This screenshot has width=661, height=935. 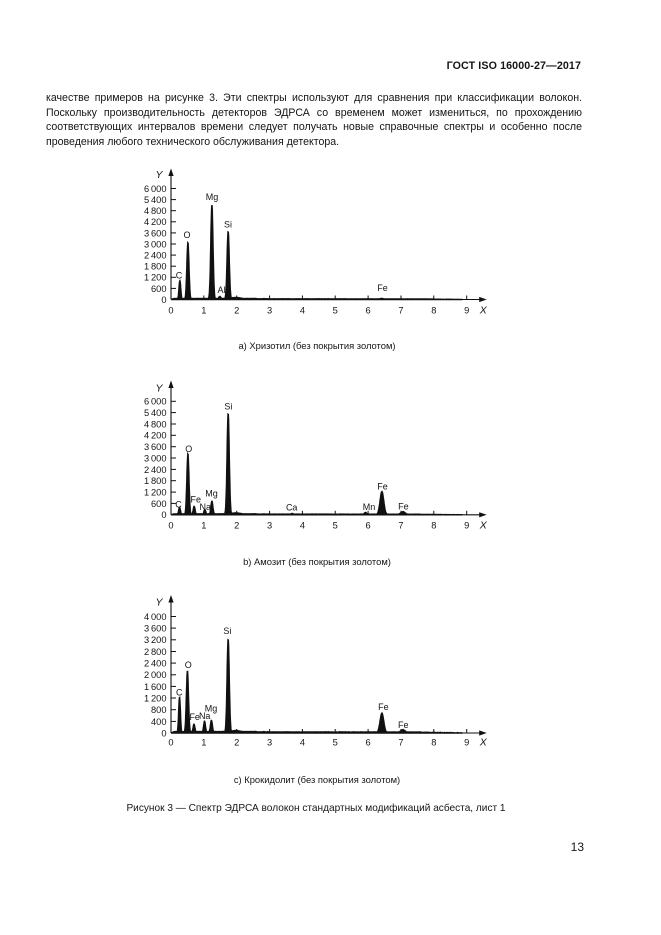 What do you see at coordinates (155, 687) in the screenshot?
I see `svg-text: 1 600` at bounding box center [155, 687].